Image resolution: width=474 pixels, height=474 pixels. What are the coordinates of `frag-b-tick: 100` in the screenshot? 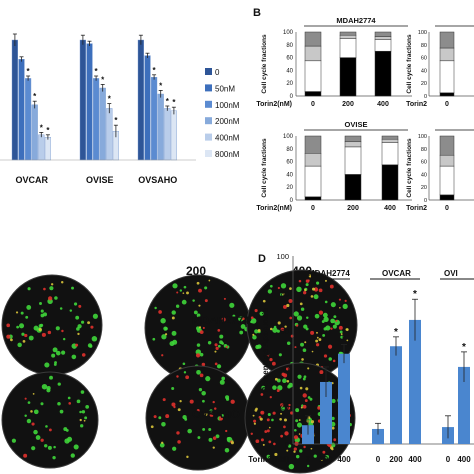 It's located at (422, 137).